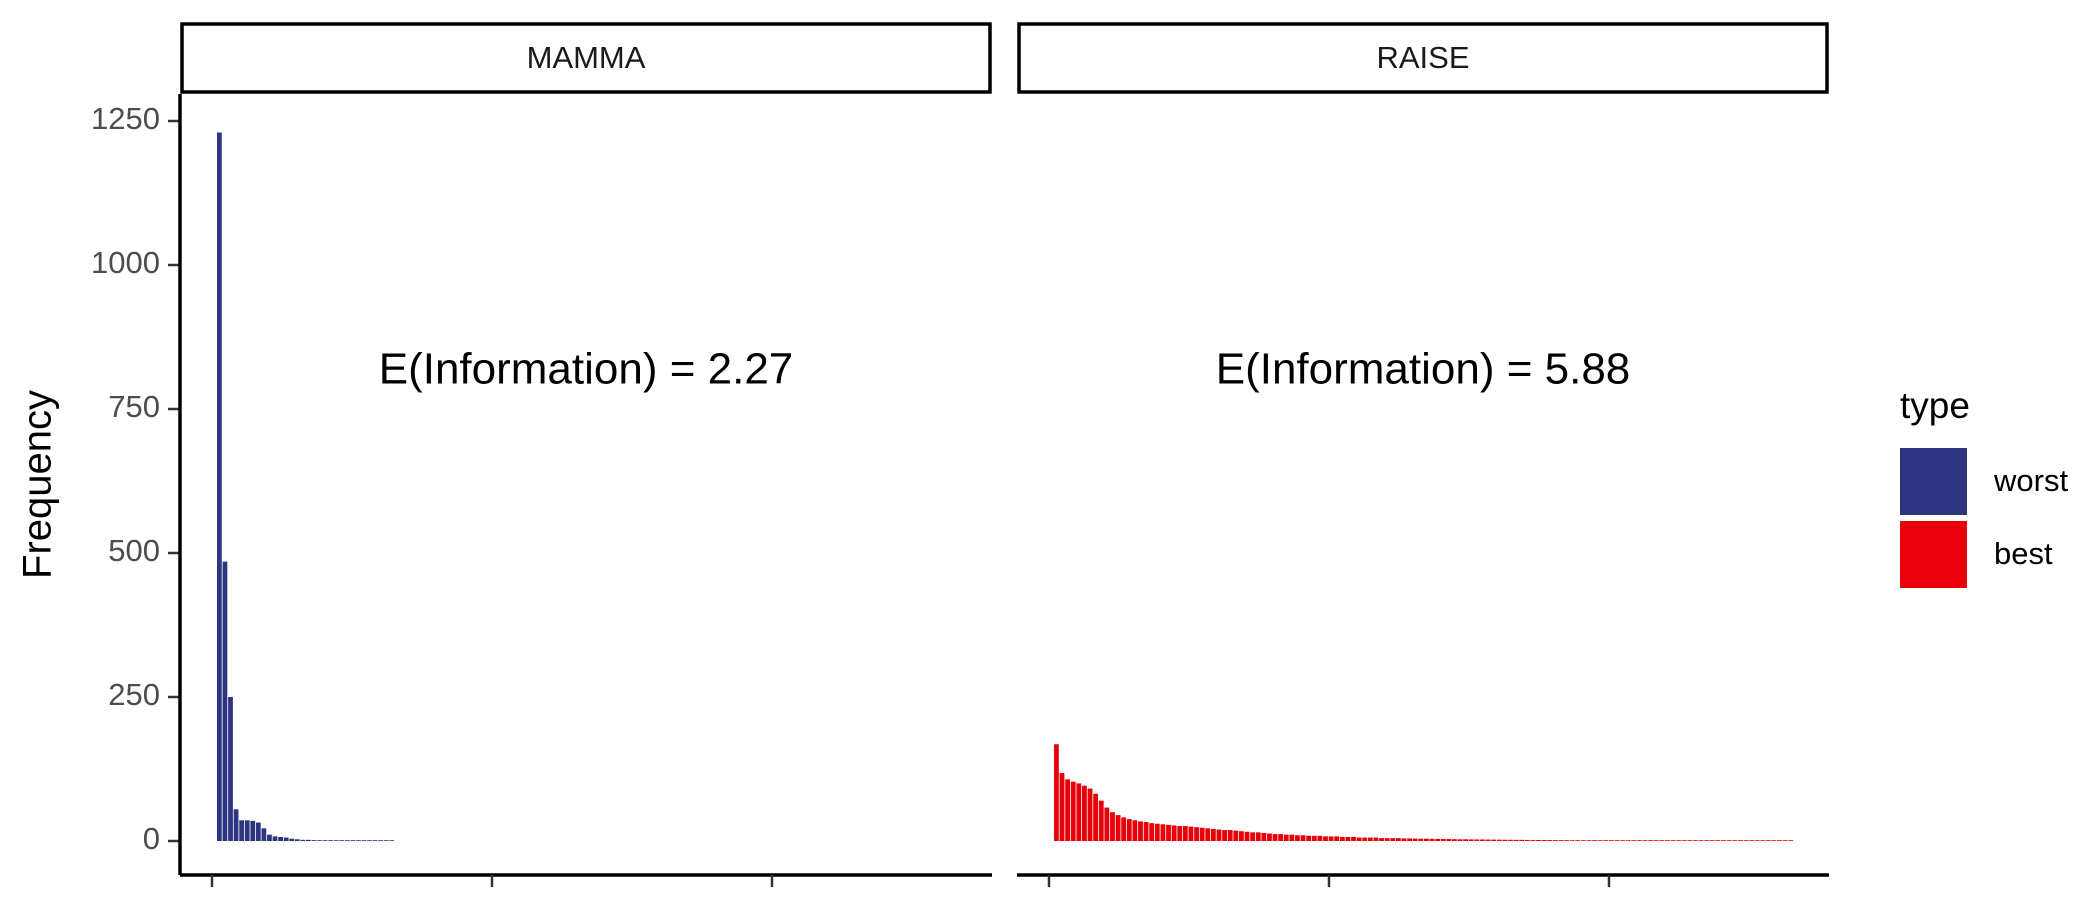  Describe the element at coordinates (38, 484) in the screenshot. I see `y-axis-label: Frequency` at that location.